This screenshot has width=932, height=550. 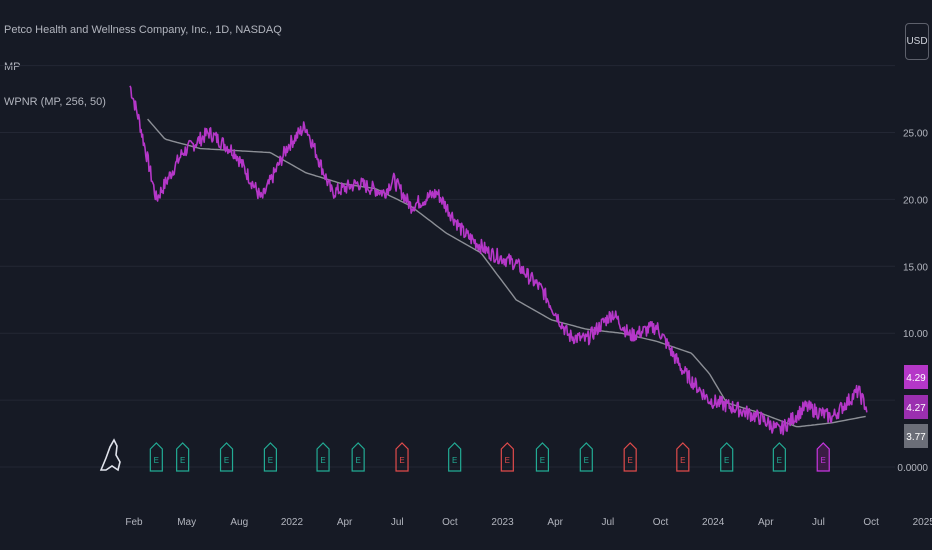 What do you see at coordinates (186, 522) in the screenshot?
I see `x-tick-label: May` at bounding box center [186, 522].